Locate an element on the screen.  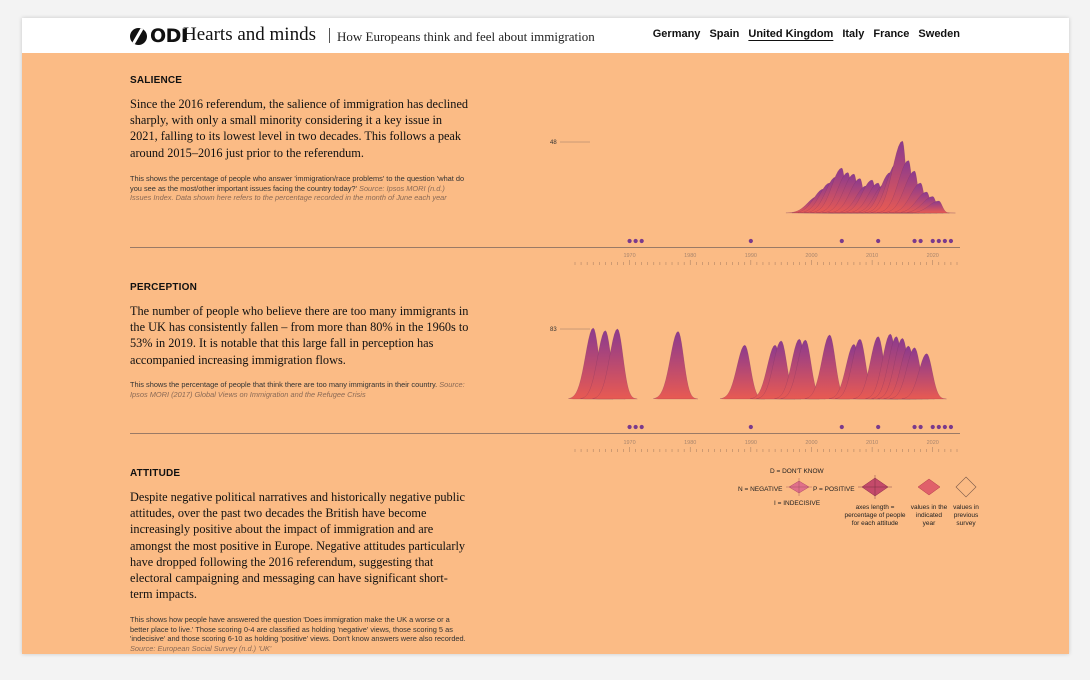
perception-title: PERCEPTION is located at coordinates (164, 287).